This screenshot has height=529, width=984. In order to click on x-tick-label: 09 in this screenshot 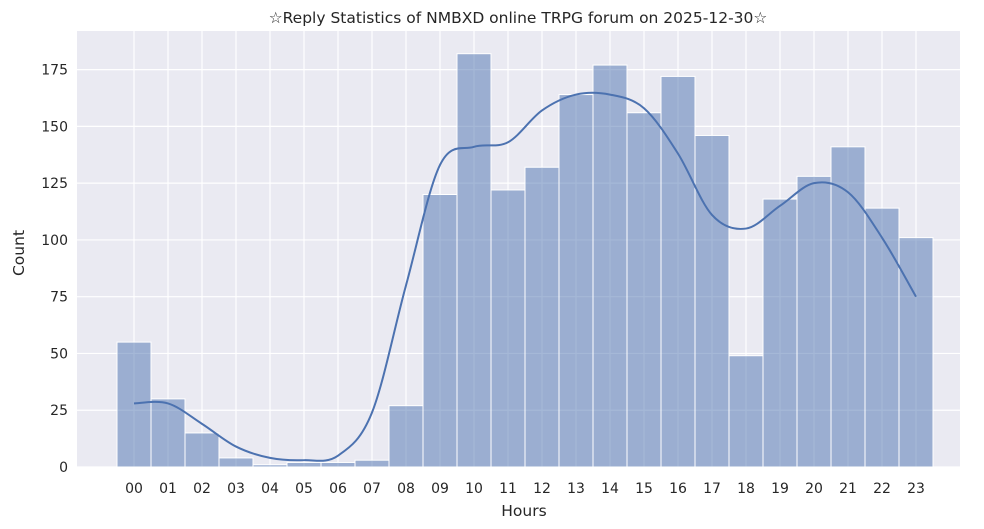, I will do `click(440, 489)`.